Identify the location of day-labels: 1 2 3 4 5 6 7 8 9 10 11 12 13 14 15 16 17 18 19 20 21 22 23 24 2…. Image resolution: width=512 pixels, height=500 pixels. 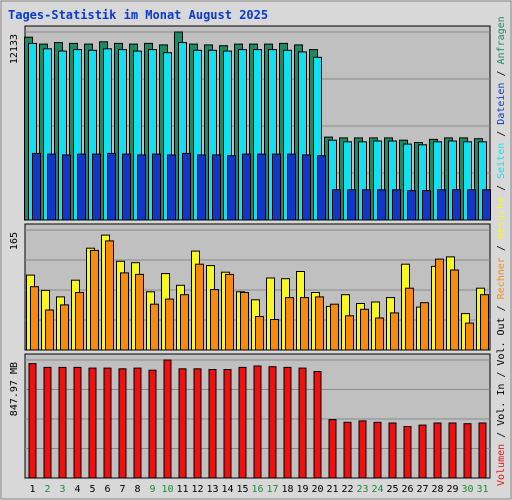
(258, 489).